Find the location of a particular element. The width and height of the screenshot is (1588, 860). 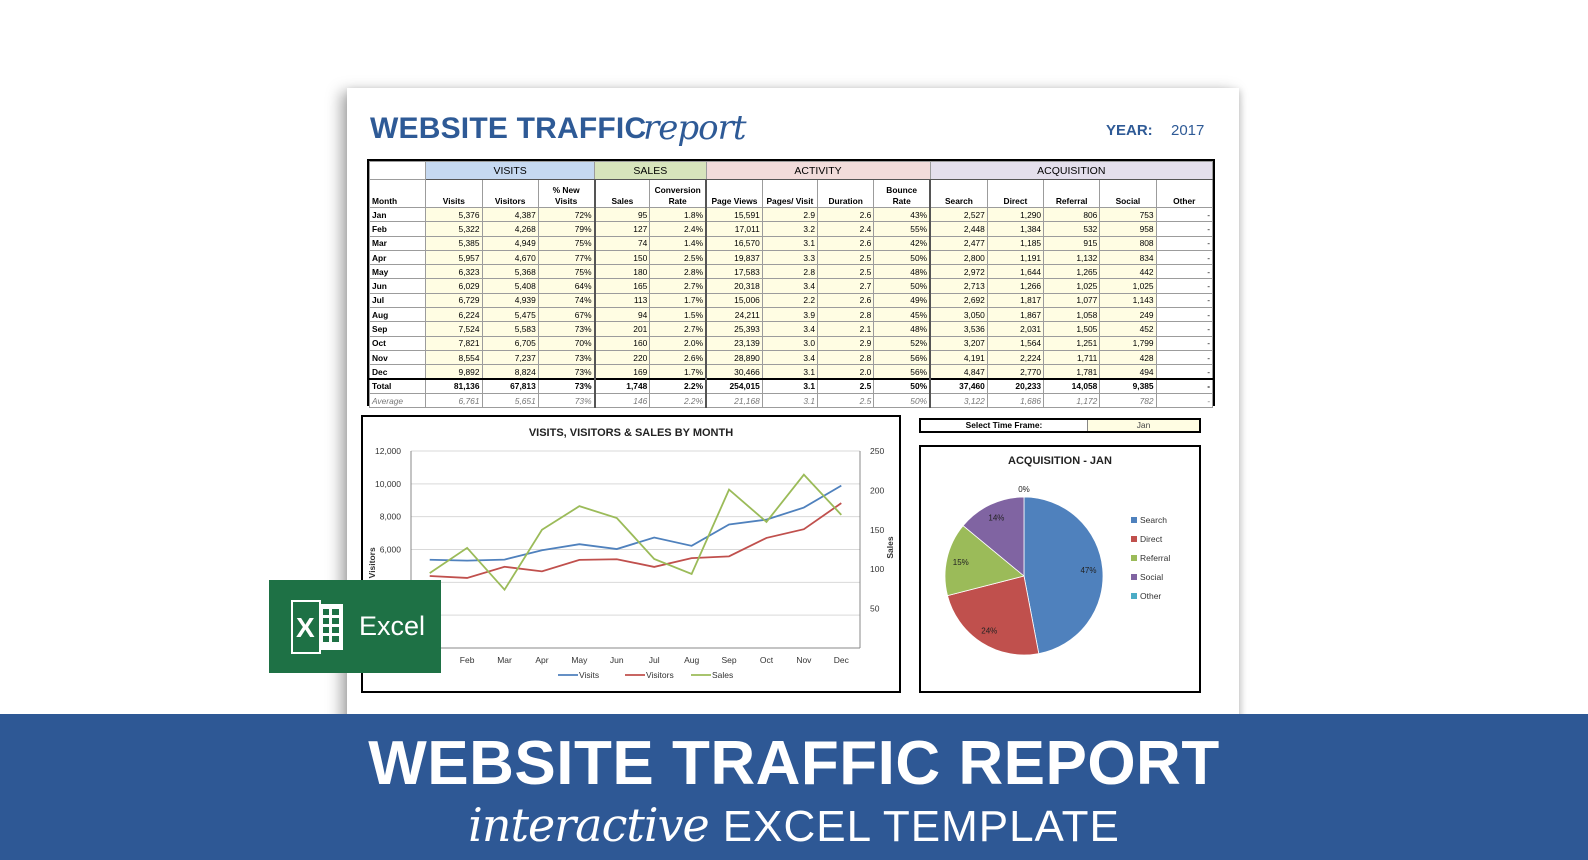

table-cell: 2,692 is located at coordinates (958, 300).